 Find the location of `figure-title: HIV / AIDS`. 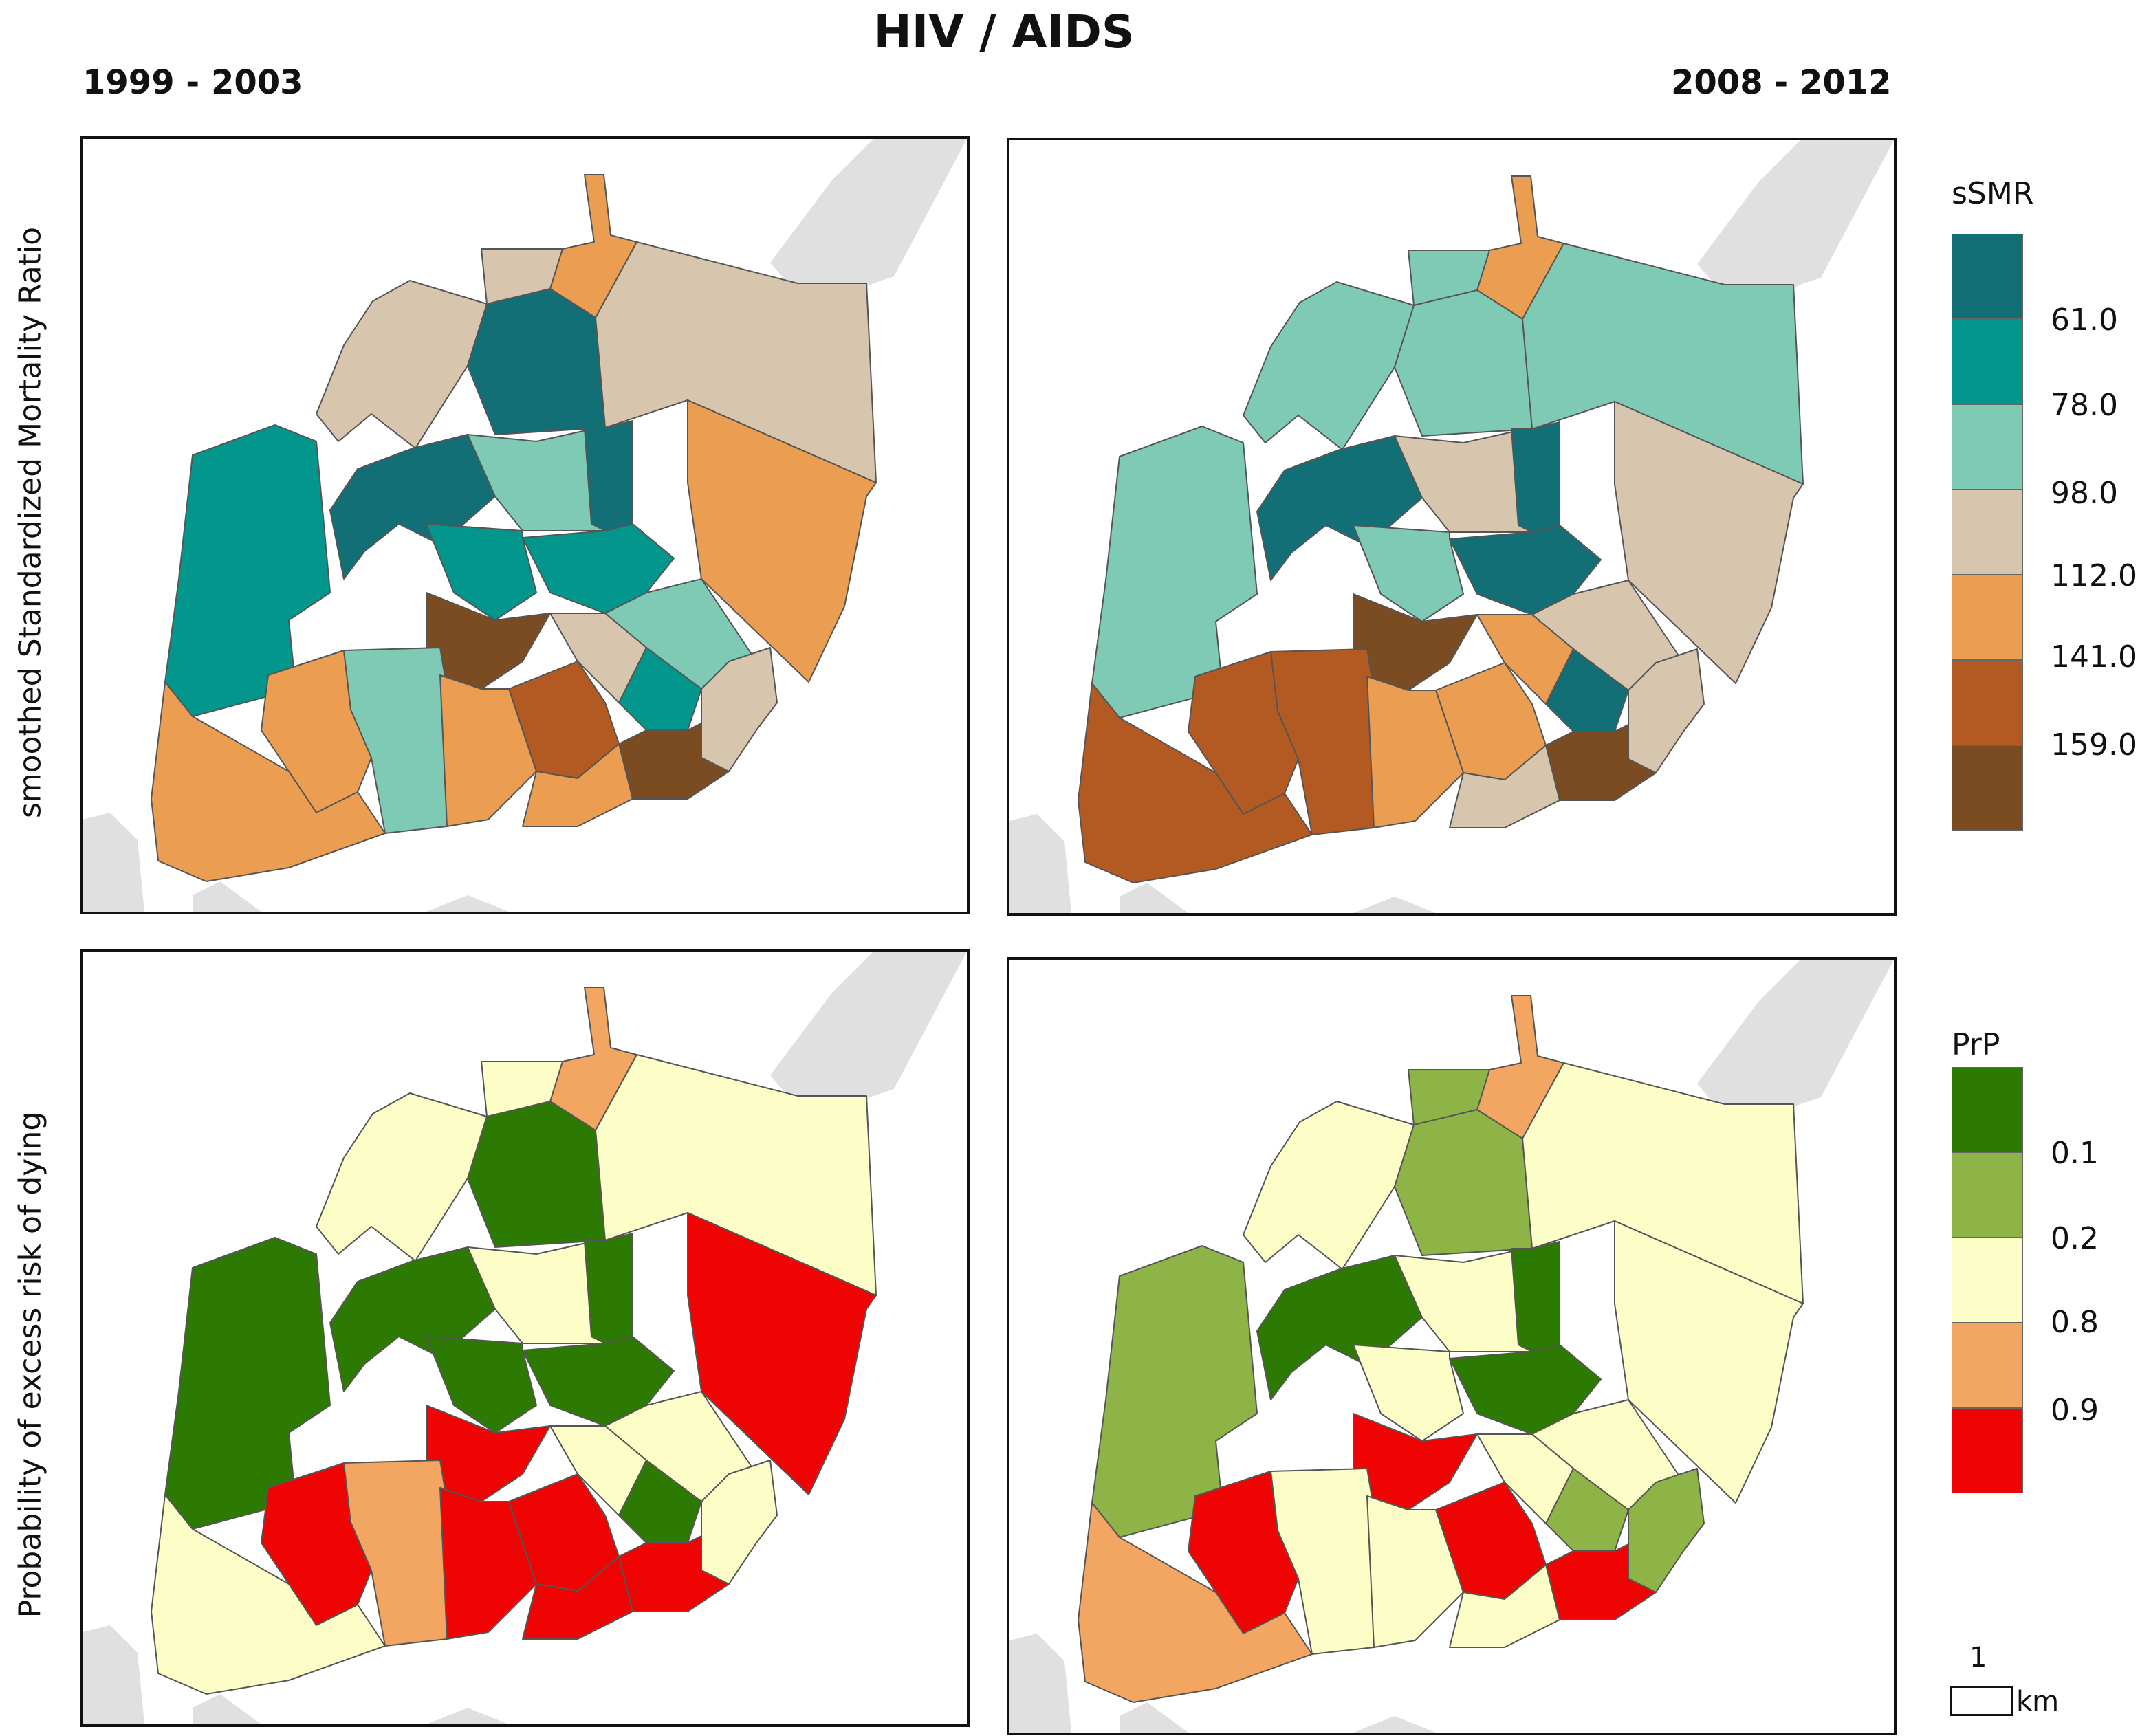

figure-title: HIV / AIDS is located at coordinates (1004, 32).